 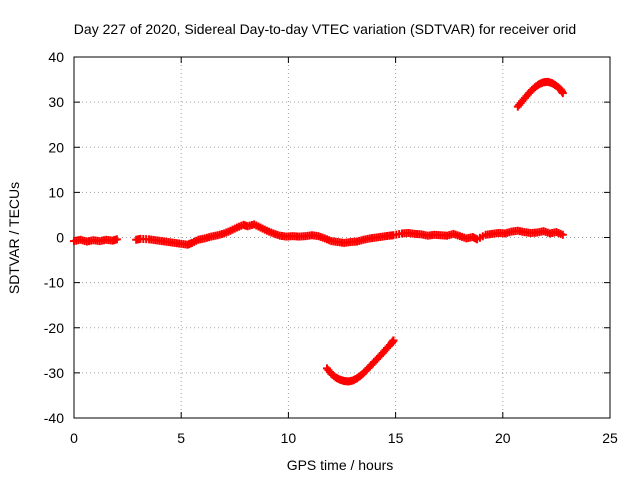 I want to click on y-tick-label: -30, so click(x=54, y=373).